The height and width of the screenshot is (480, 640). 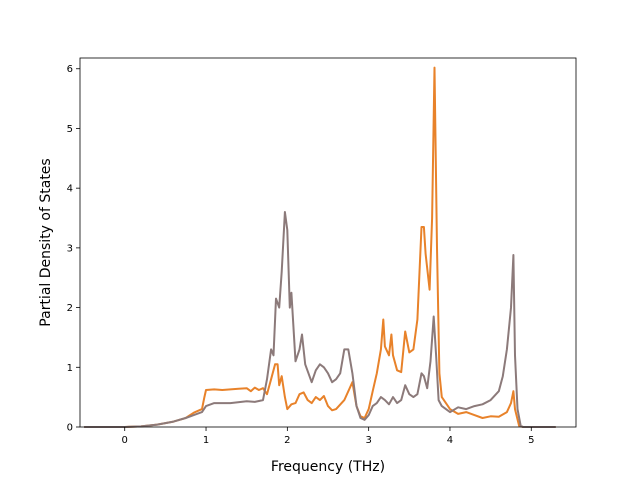 What do you see at coordinates (531, 440) in the screenshot?
I see `x-tick-label: 5` at bounding box center [531, 440].